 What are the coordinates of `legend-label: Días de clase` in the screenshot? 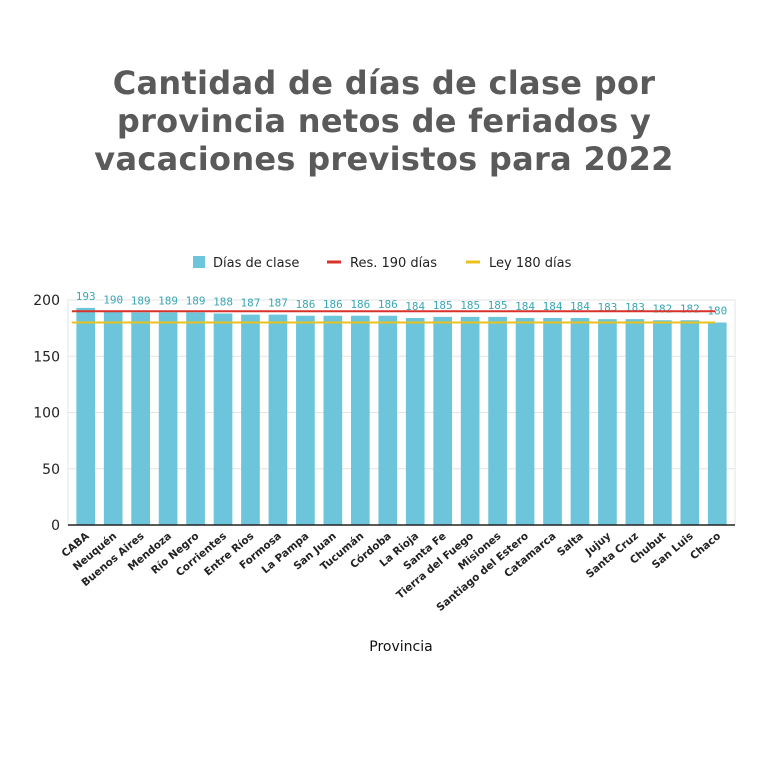 It's located at (256, 263).